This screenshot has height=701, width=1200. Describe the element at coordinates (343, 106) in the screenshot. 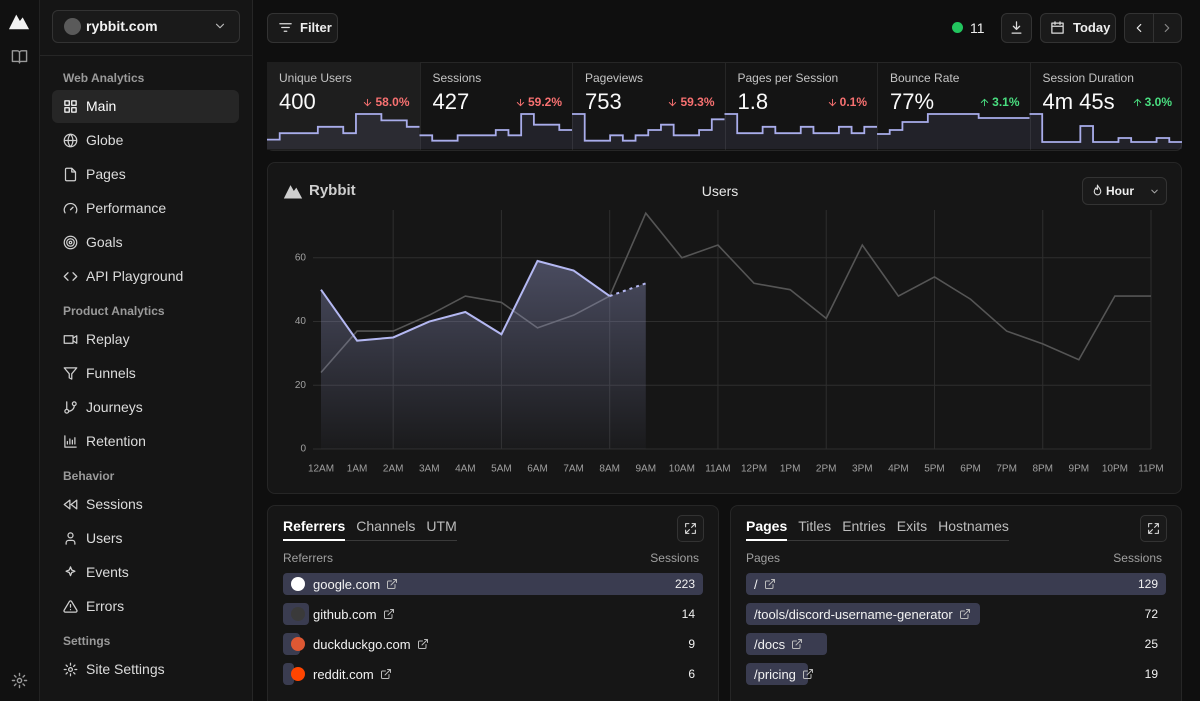

I see `metric-card: Unique Users 400 58.0%` at that location.